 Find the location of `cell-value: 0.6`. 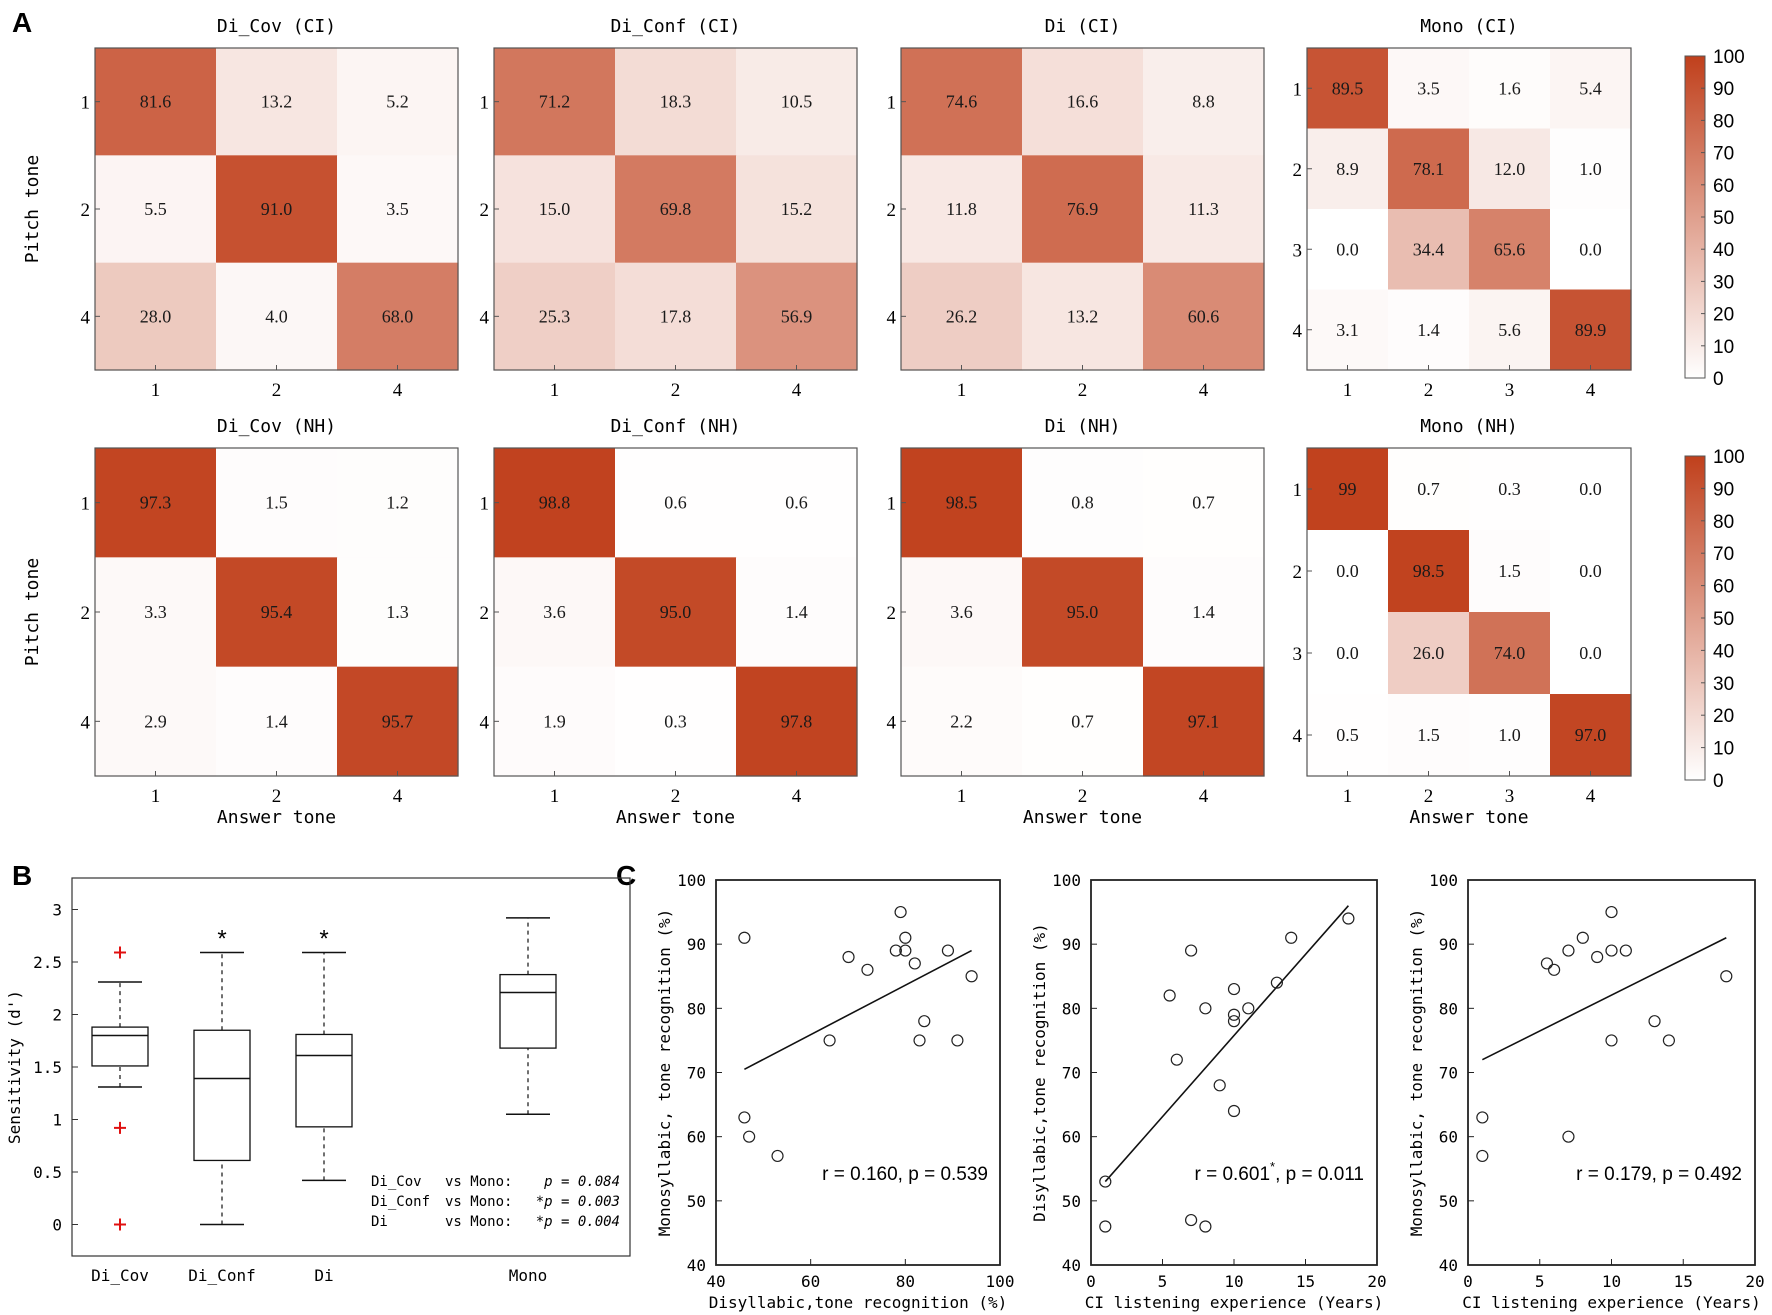

cell-value: 0.6 is located at coordinates (796, 503).